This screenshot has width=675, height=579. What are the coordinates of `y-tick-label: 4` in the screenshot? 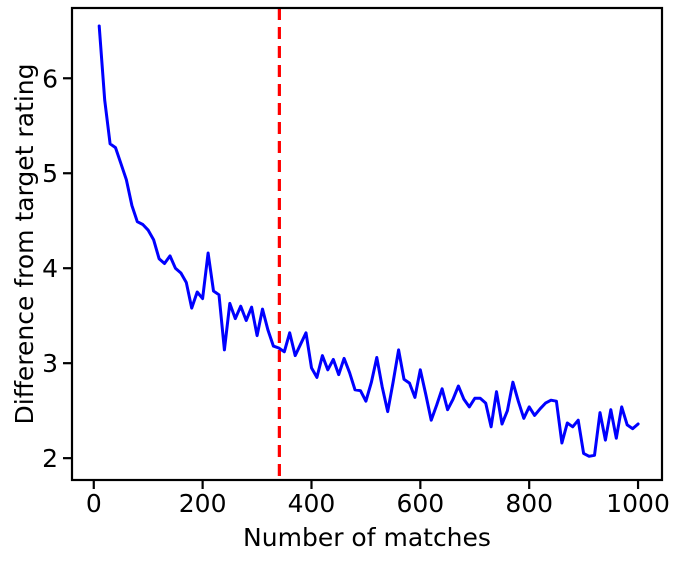 It's located at (50, 268).